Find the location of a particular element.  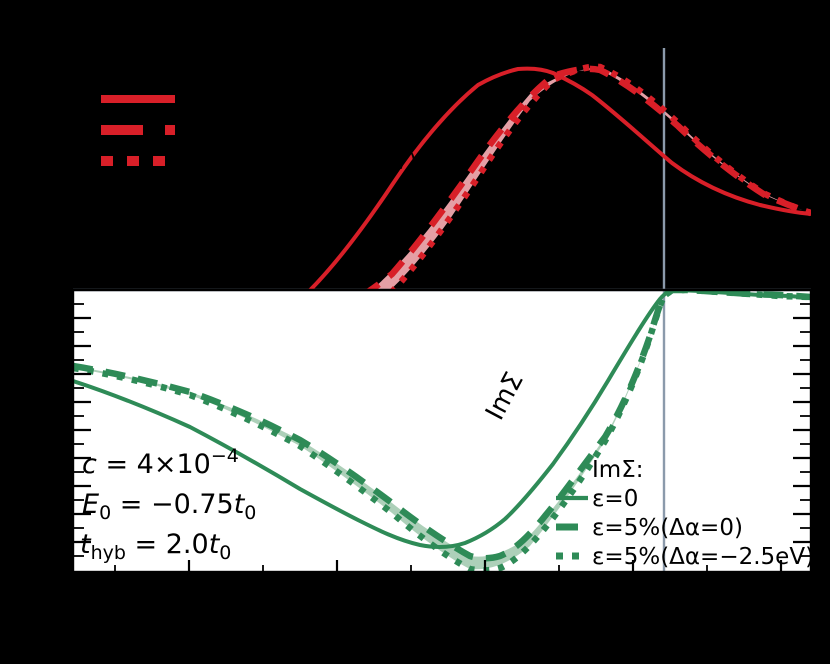

legend-im-sigma-label-1: ε=5%(Δα=0) is located at coordinates (667, 528).